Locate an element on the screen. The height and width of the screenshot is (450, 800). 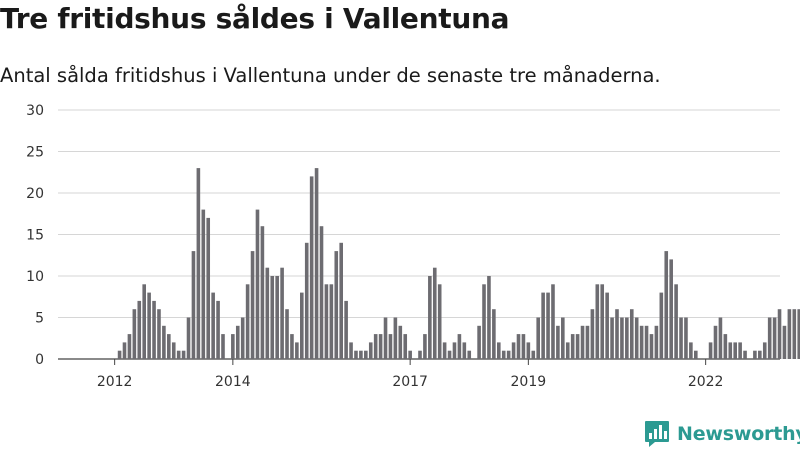
y-tick-label: 5 is located at coordinates (39, 319).